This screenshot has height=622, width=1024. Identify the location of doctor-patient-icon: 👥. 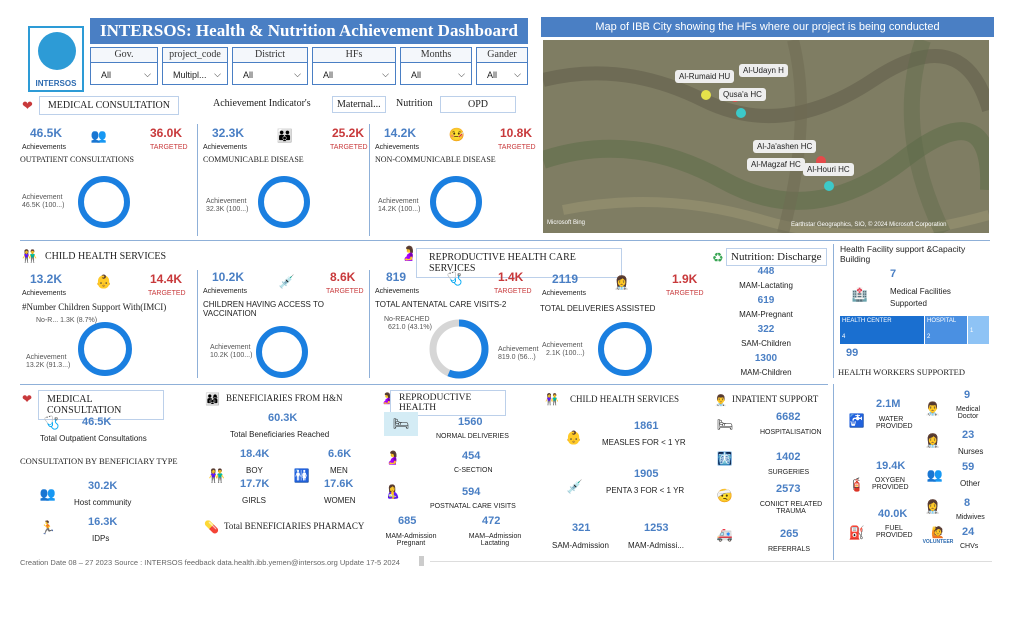
(99, 135).